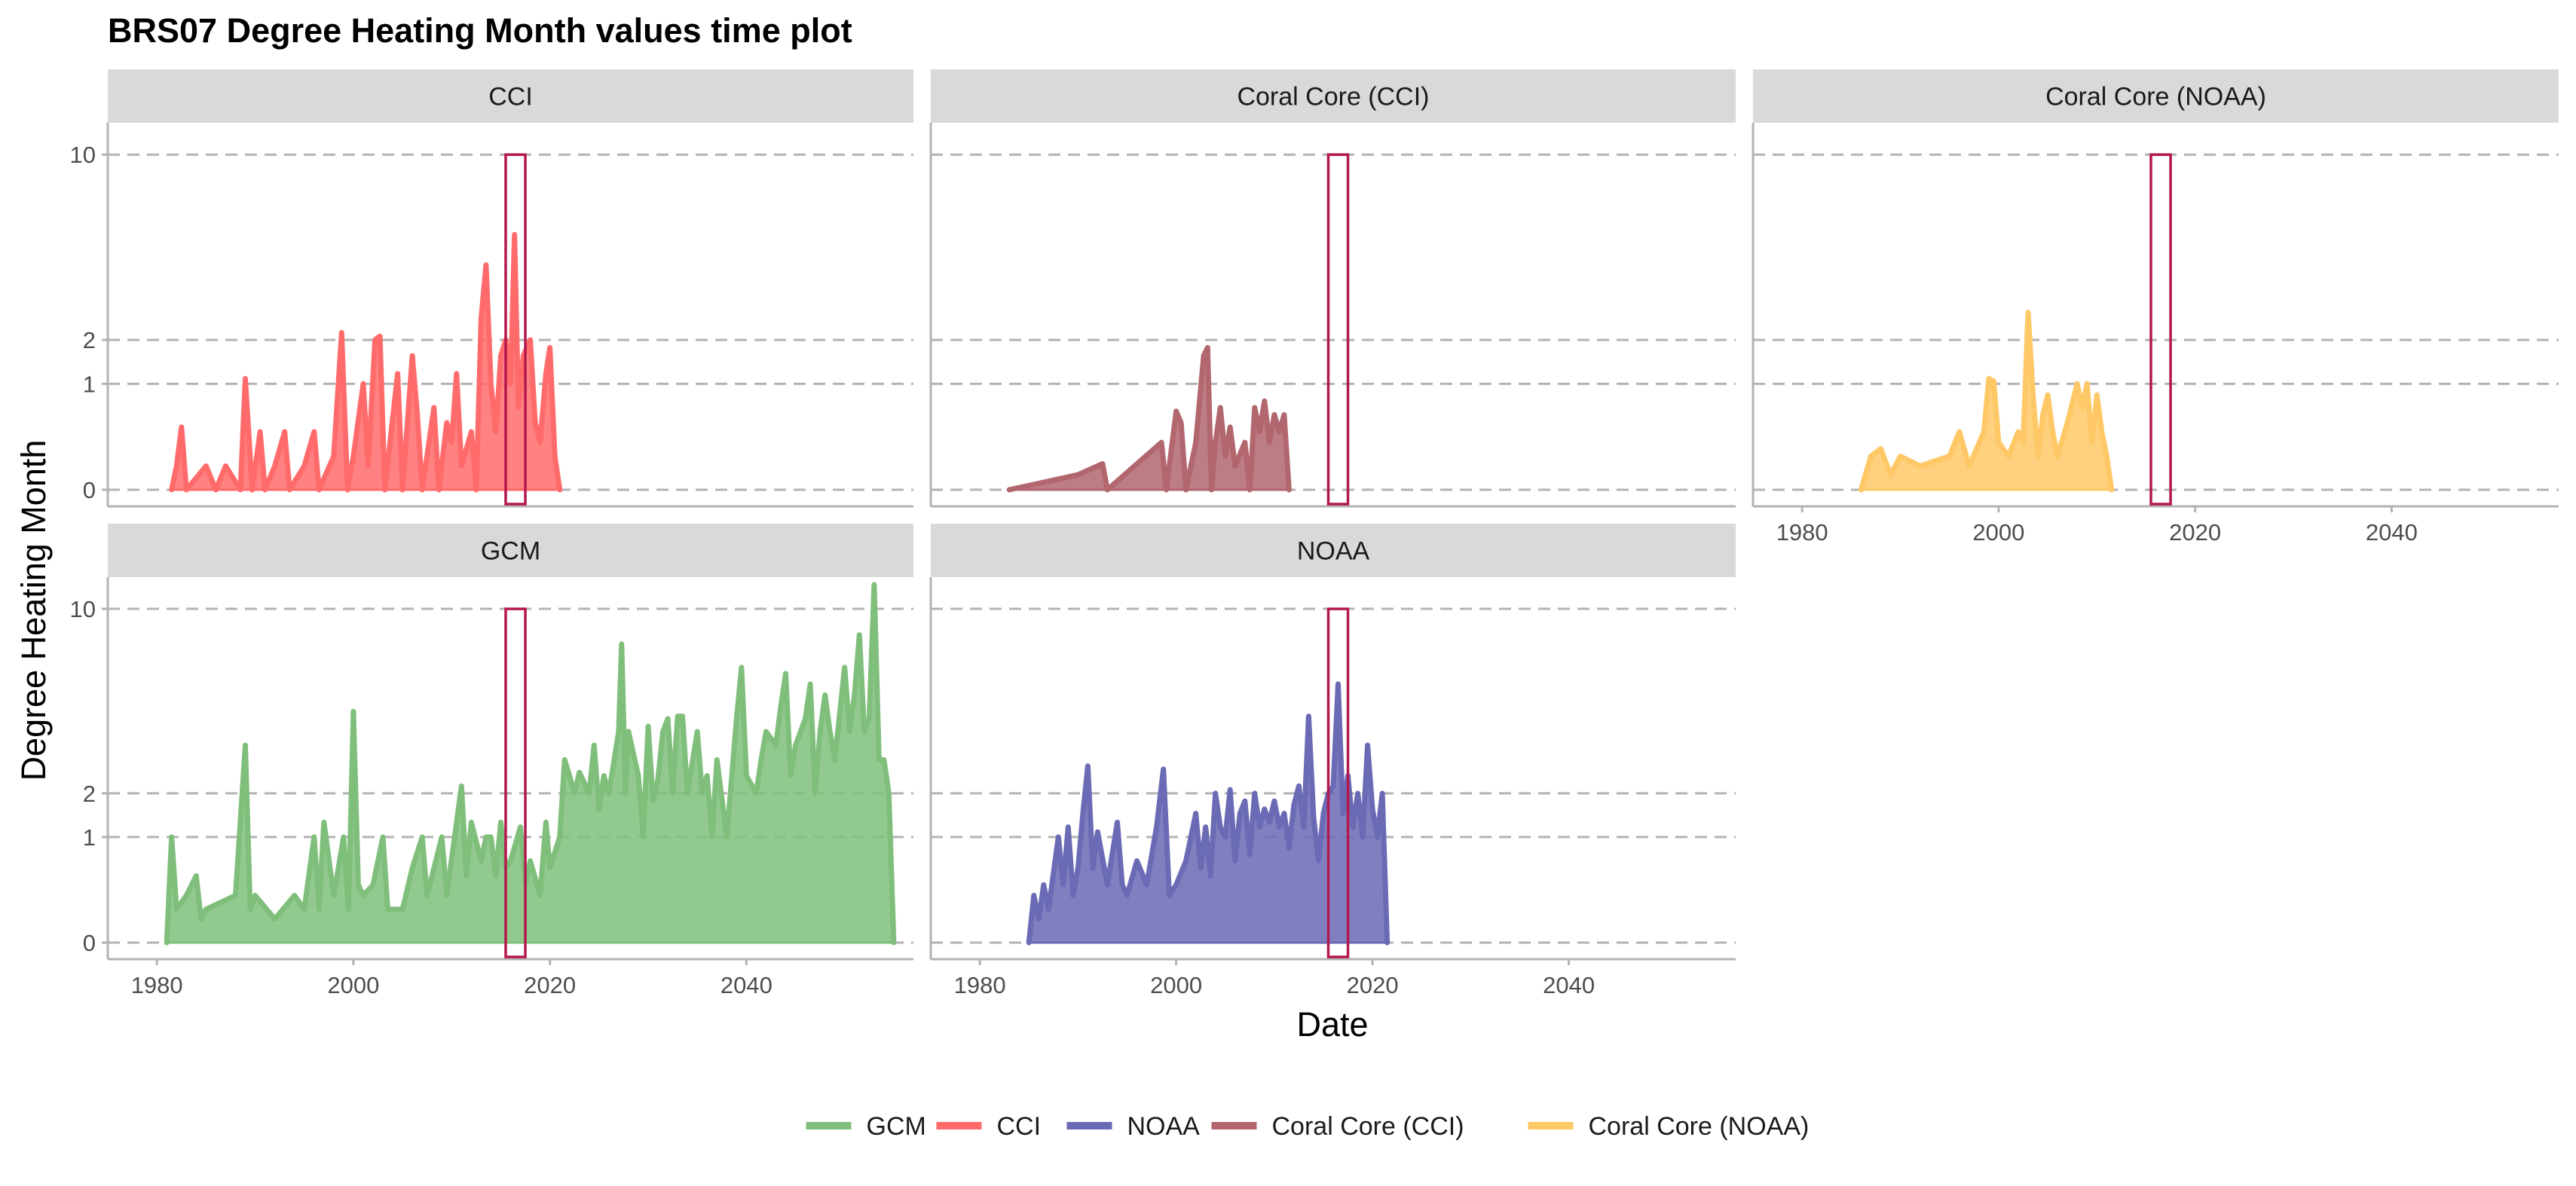 The image size is (2576, 1186). I want to click on legend-item: NOAA, so click(1133, 1126).